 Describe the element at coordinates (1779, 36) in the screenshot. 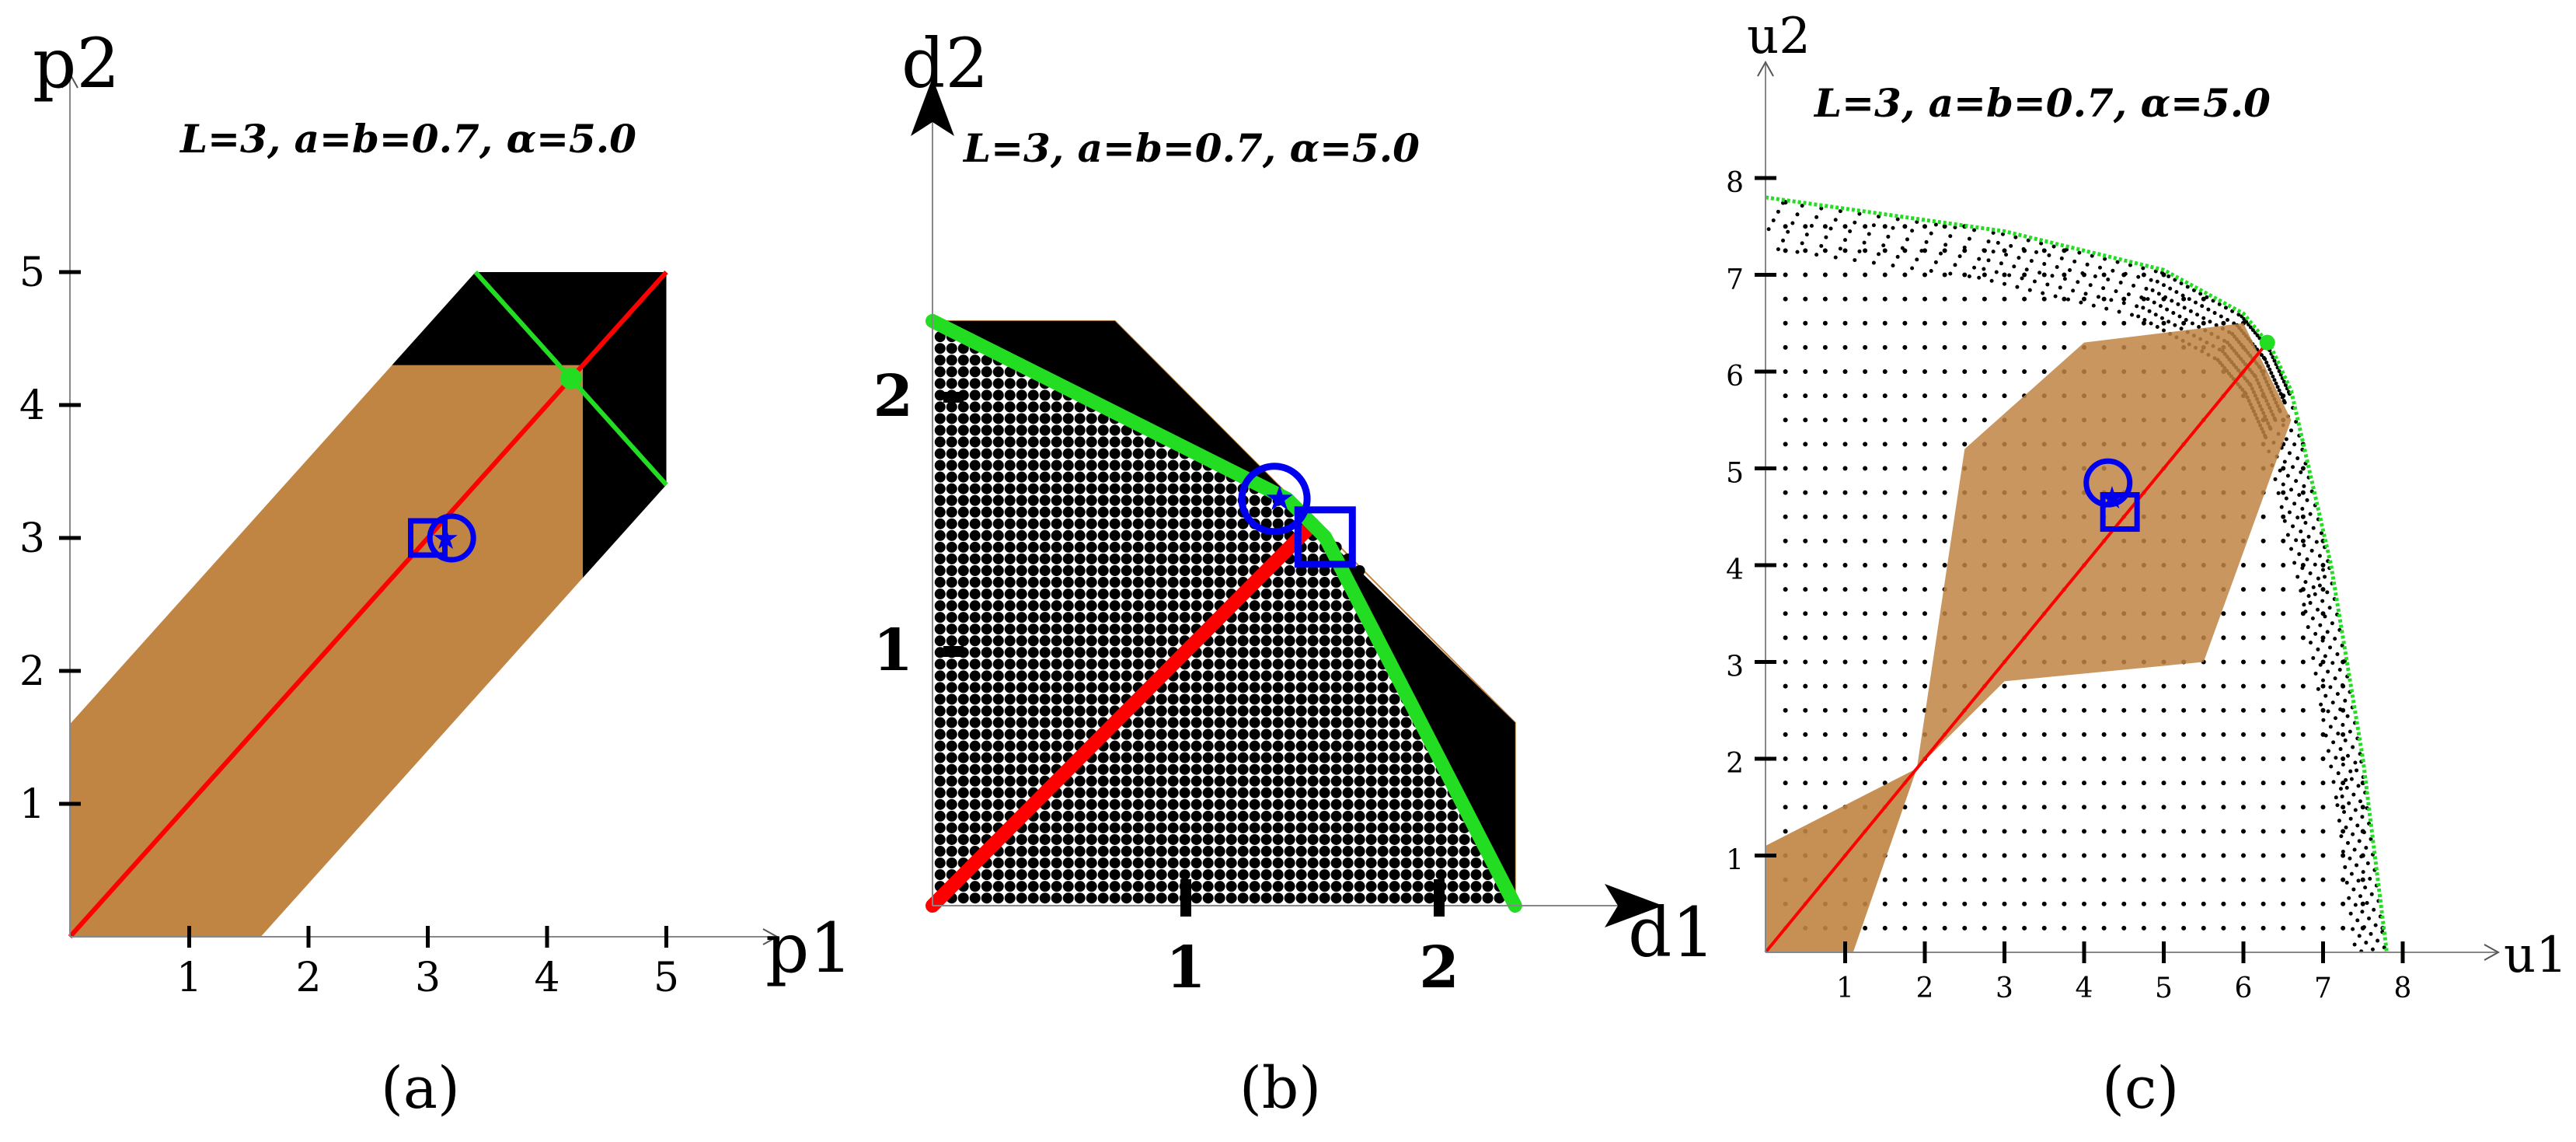

I see `c-ylabel: u2` at that location.